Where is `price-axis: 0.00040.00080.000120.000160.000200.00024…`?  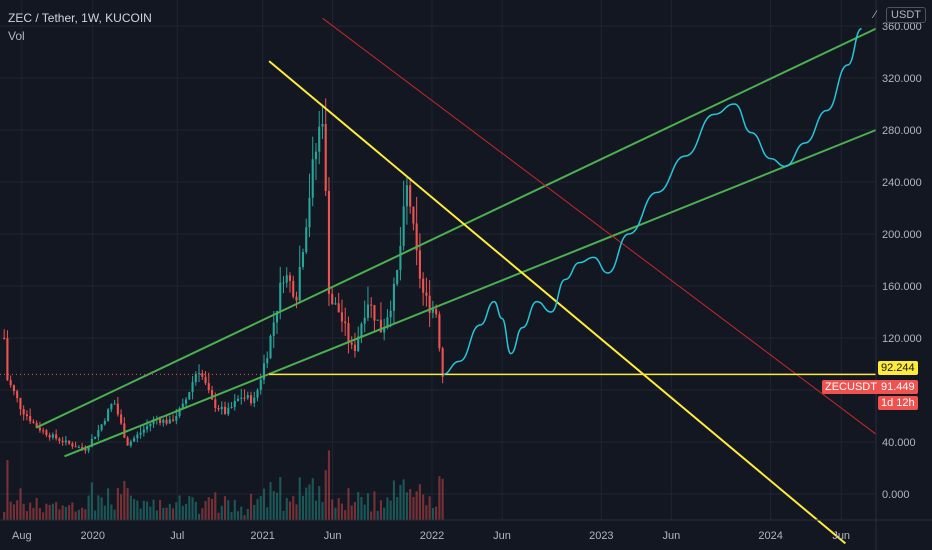 price-axis: 0.00040.00080.000120.000160.000200.00024… is located at coordinates (898, 275).